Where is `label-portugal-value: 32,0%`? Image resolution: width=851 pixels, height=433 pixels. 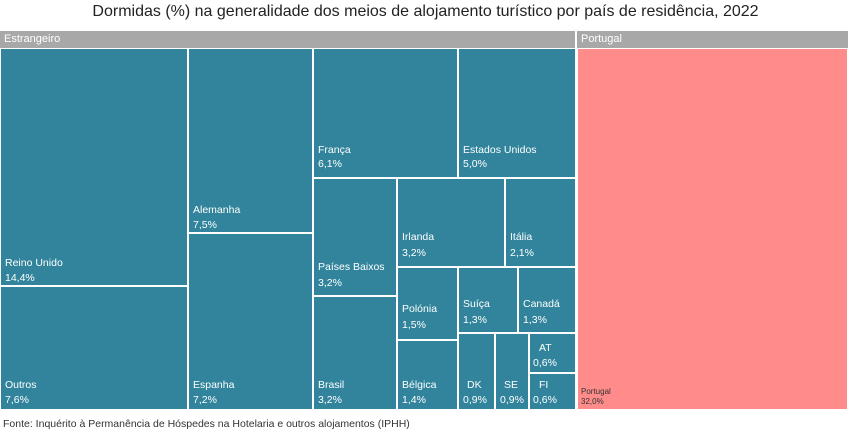 label-portugal-value: 32,0% is located at coordinates (592, 401).